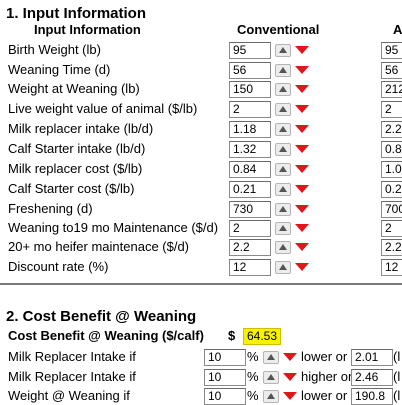 The height and width of the screenshot is (405, 402). What do you see at coordinates (391, 169) in the screenshot?
I see `alternative-input: 1.0` at bounding box center [391, 169].